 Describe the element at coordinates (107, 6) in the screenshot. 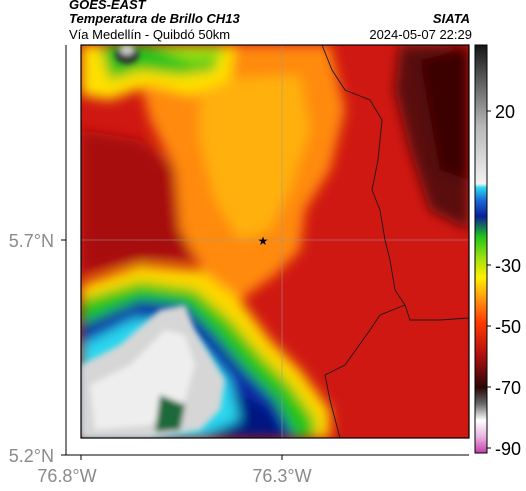

I see `satellite-title: GOES-EAST` at that location.